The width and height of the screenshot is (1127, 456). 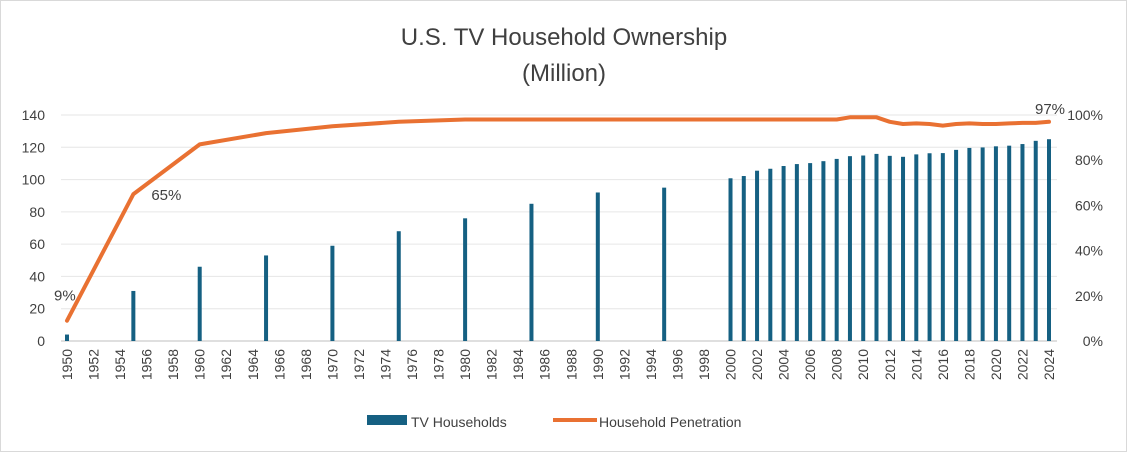 What do you see at coordinates (518, 364) in the screenshot?
I see `x-tick-label: 1984` at bounding box center [518, 364].